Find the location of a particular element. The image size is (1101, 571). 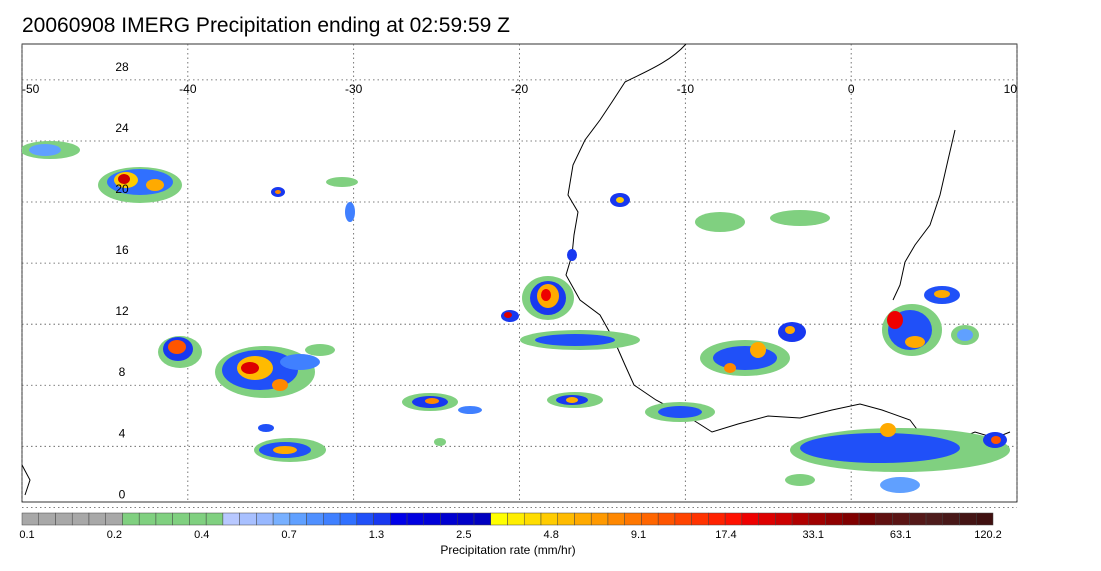

lat-label: 8 is located at coordinates (122, 372).